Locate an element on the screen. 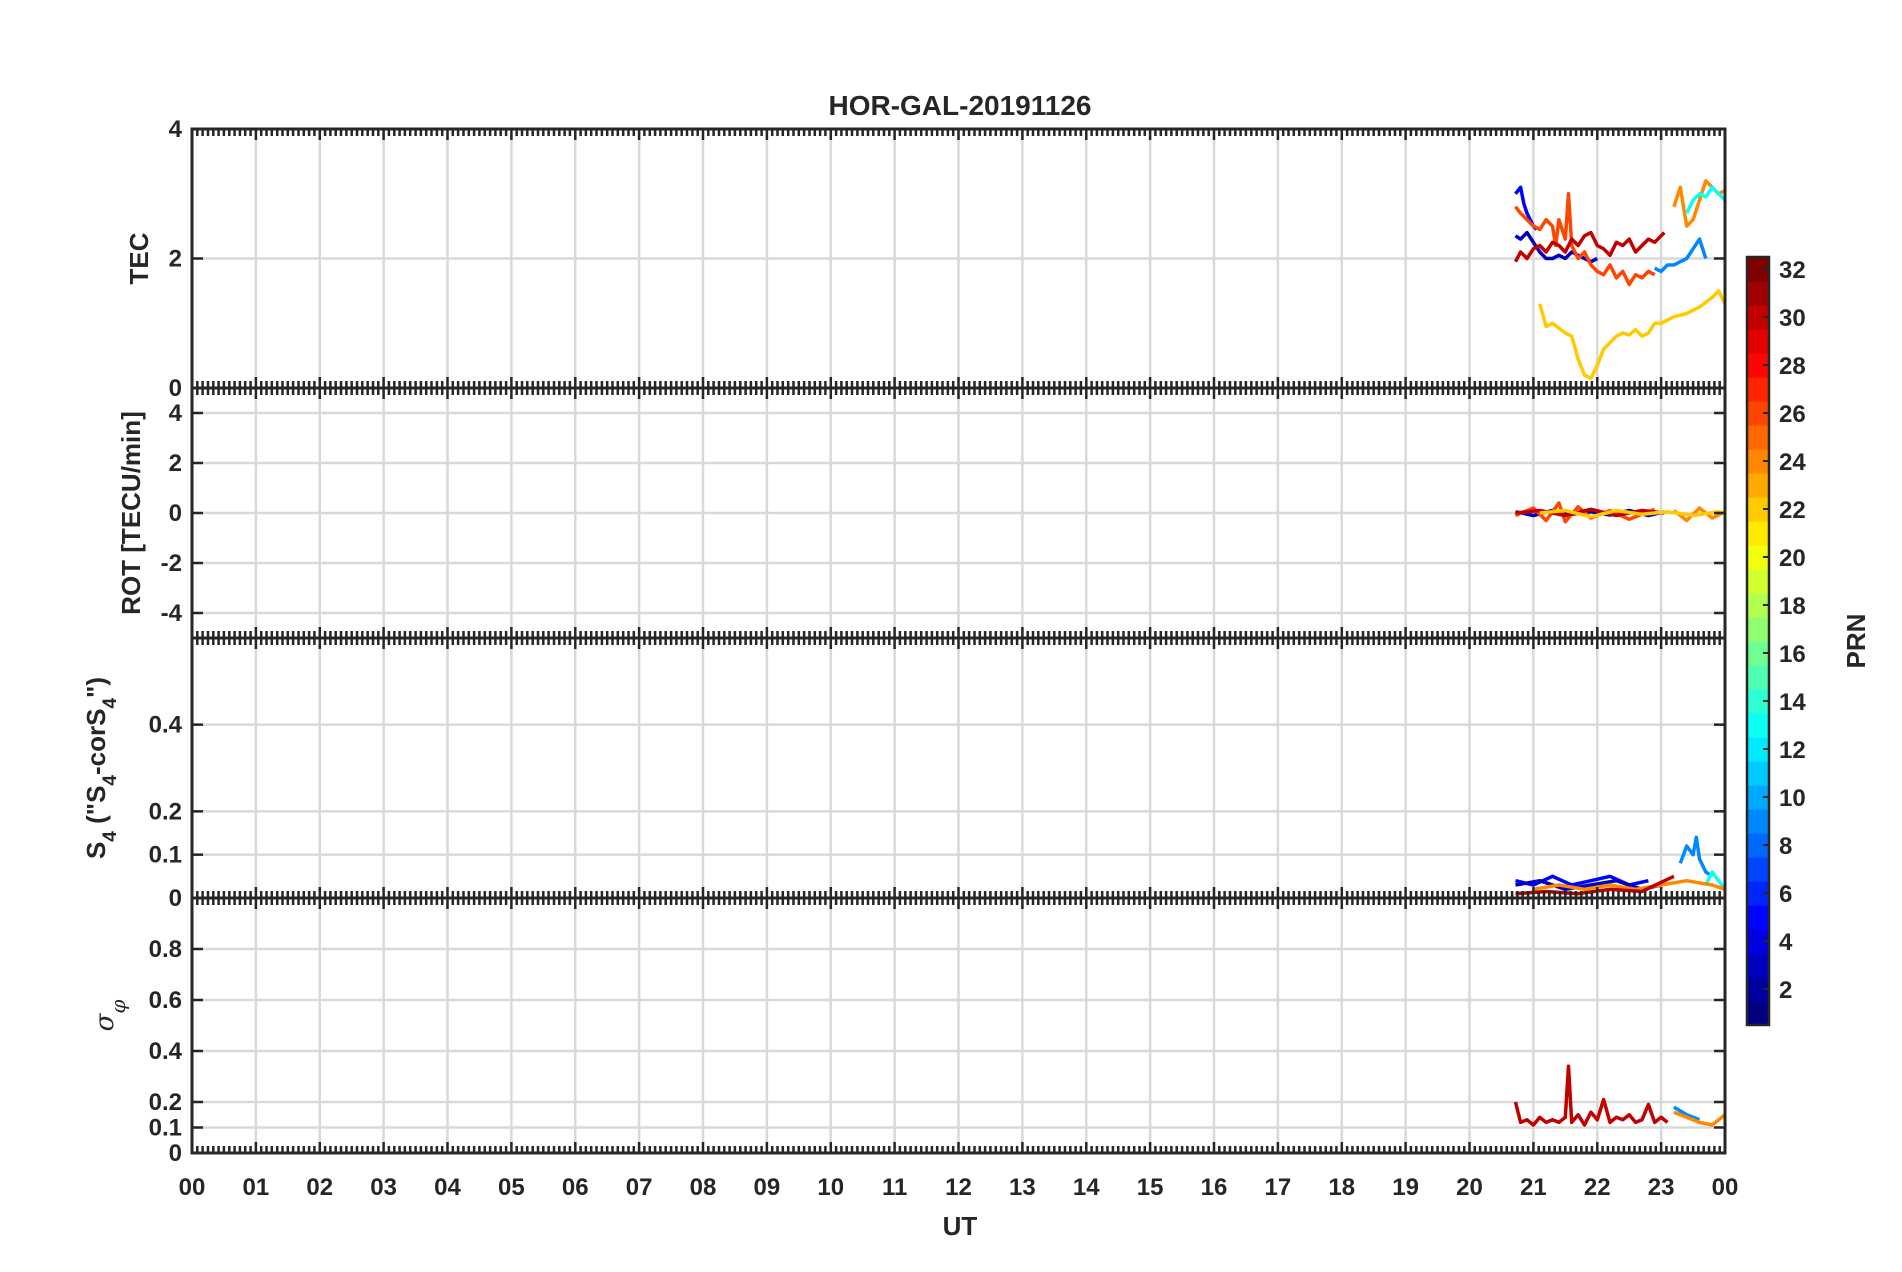 The image size is (1902, 1272). x-tick-label: 03 is located at coordinates (383, 1187).